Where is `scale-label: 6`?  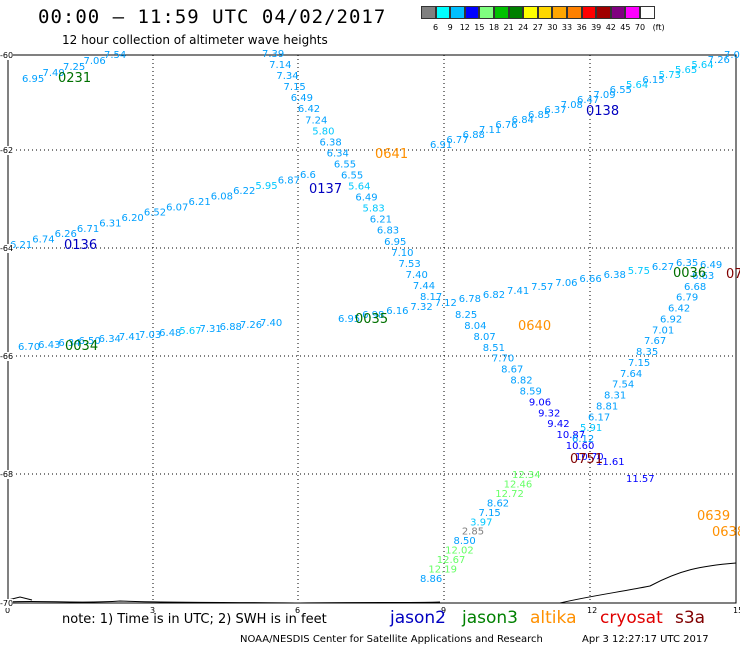
scale-label: 6 is located at coordinates (436, 27).